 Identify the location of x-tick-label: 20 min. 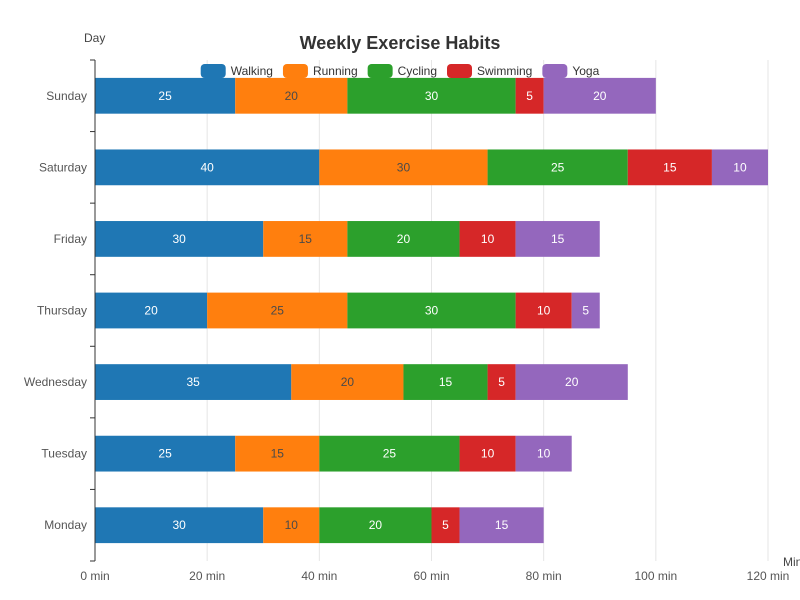
(207, 576).